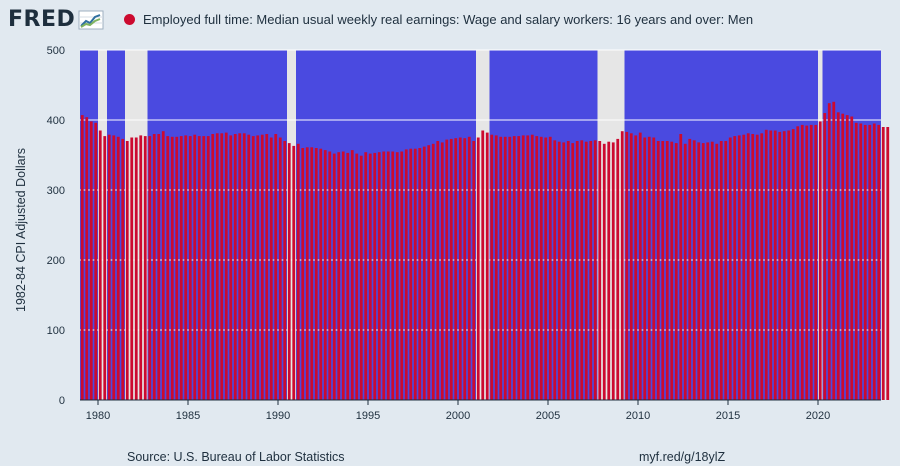  I want to click on x-tick-label: 2005, so click(548, 416).